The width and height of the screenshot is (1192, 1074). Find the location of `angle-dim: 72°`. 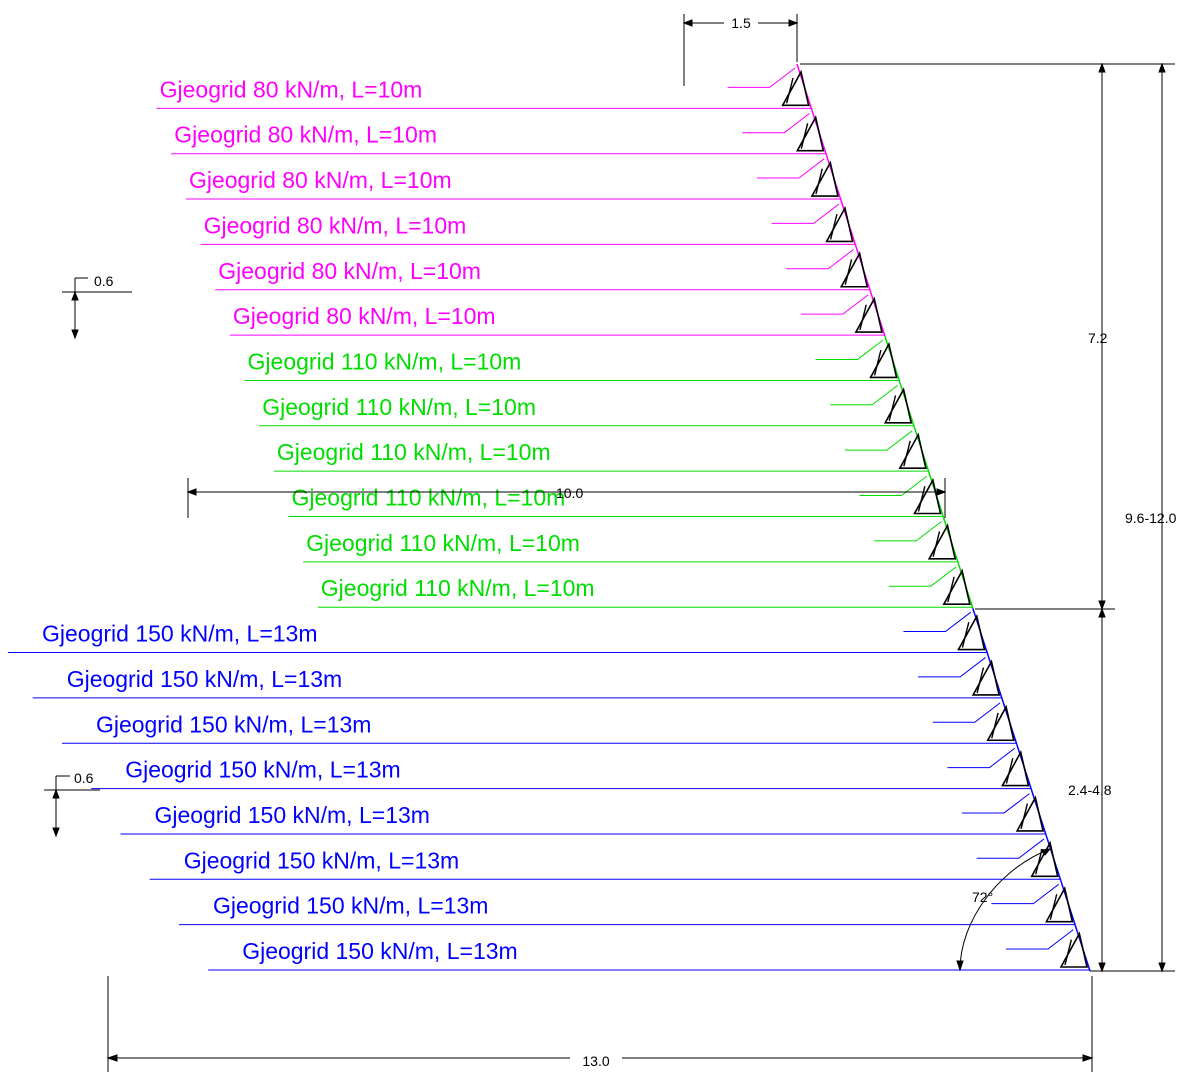

angle-dim: 72° is located at coordinates (982, 897).